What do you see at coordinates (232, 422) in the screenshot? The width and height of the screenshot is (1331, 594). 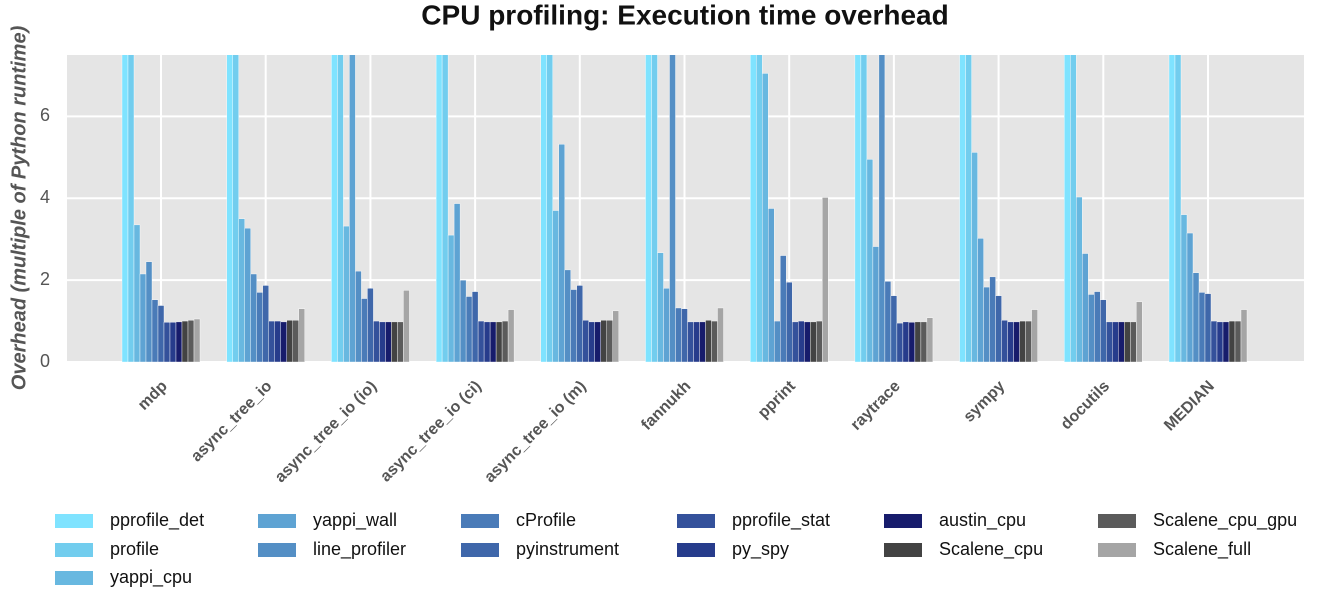 I see `x-tick-label: async_tree_io` at bounding box center [232, 422].